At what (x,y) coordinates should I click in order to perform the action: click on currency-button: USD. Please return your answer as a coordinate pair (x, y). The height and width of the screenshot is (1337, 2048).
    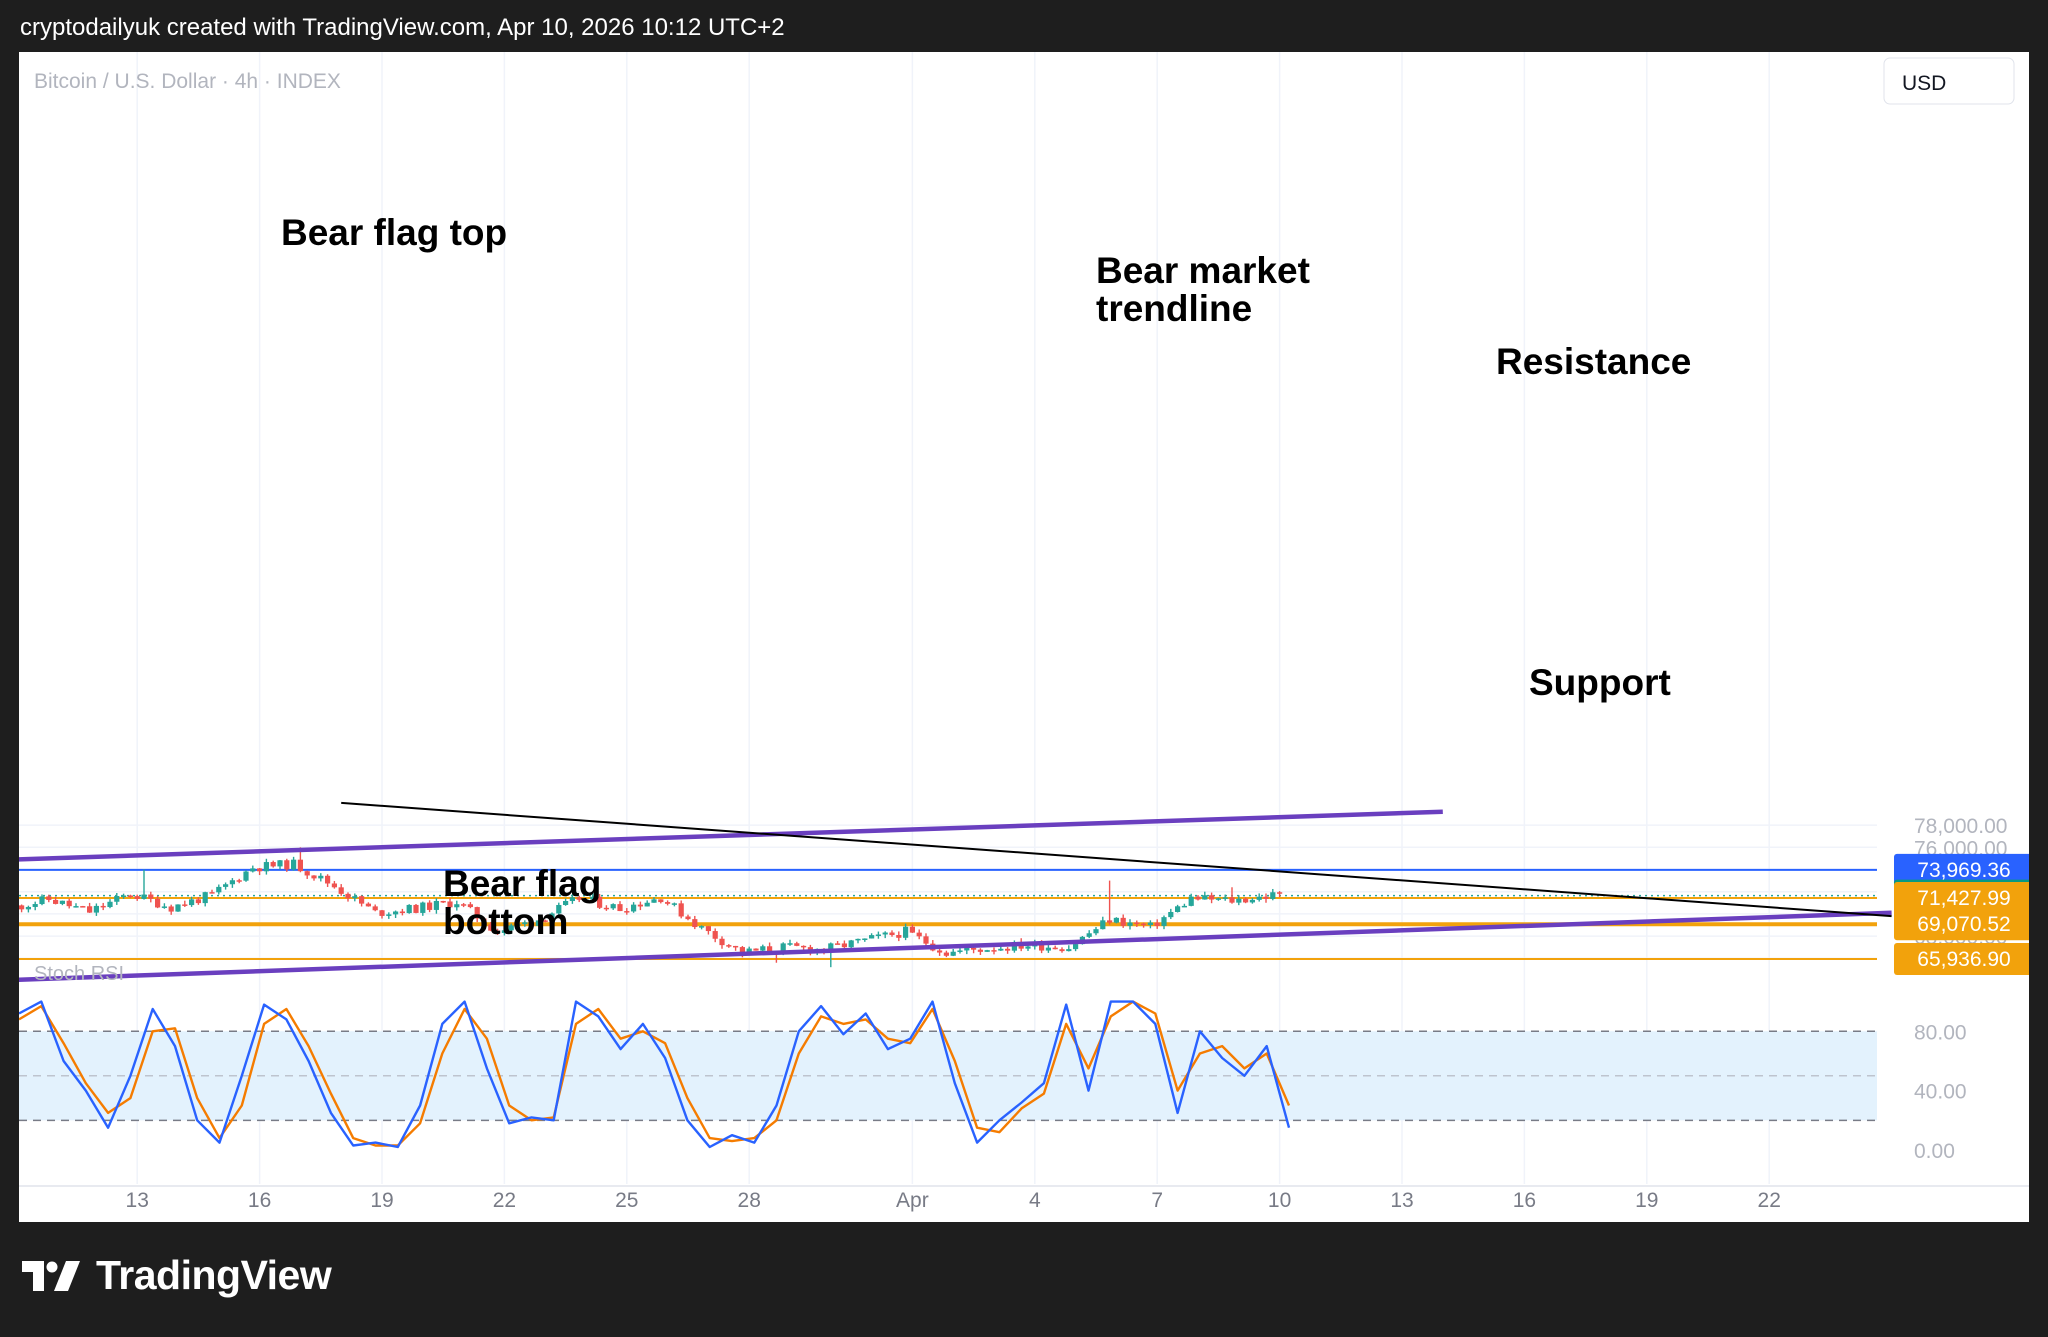
    Looking at the image, I should click on (1949, 81).